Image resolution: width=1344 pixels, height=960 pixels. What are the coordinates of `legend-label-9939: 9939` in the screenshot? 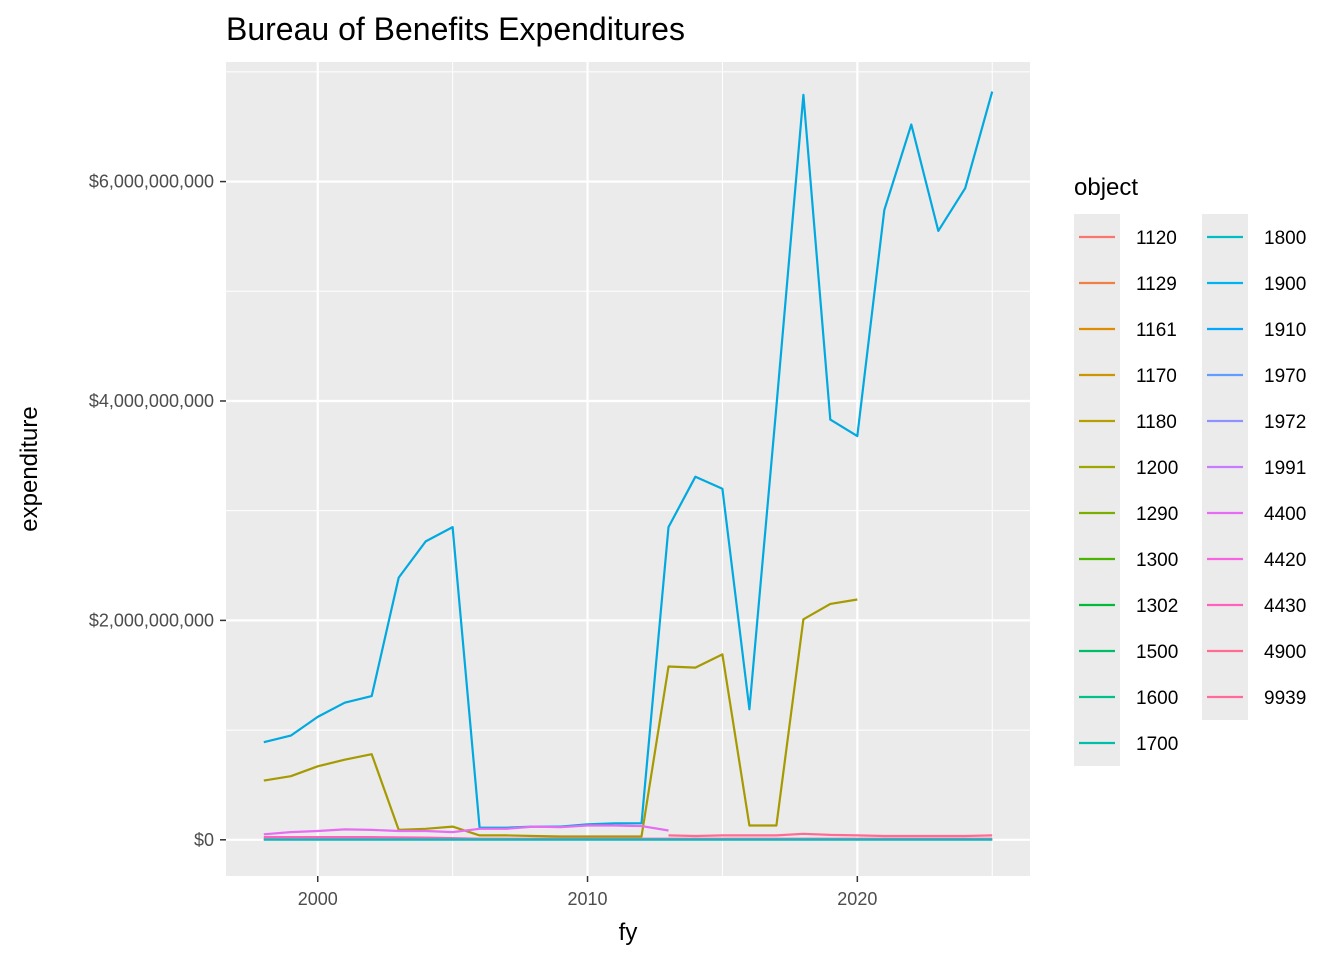 It's located at (1285, 698).